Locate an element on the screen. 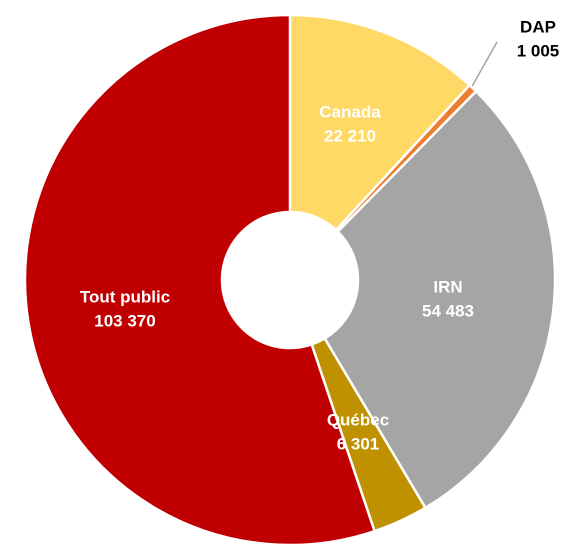 The width and height of the screenshot is (567, 544). slice-label: DAP is located at coordinates (538, 26).